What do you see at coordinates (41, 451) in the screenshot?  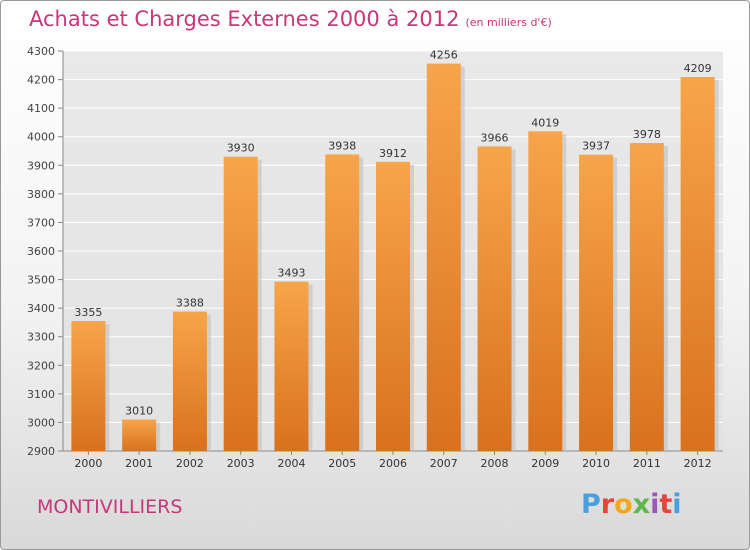 I see `y-tick-label: 2900` at bounding box center [41, 451].